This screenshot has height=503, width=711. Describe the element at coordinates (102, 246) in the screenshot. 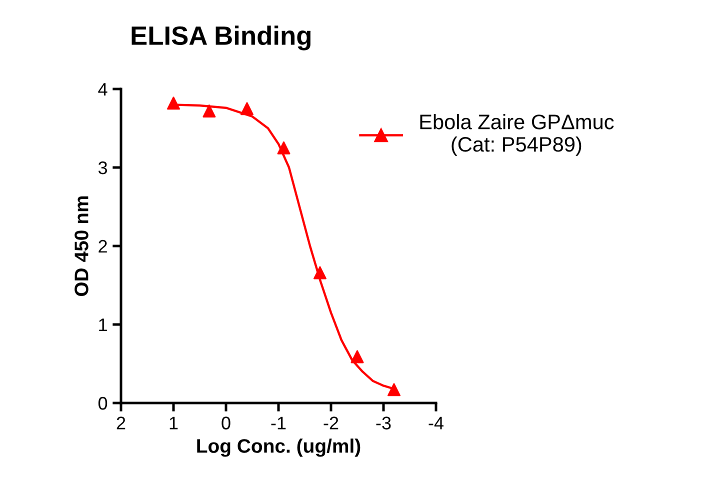

I see `y-tick-label: 2` at that location.